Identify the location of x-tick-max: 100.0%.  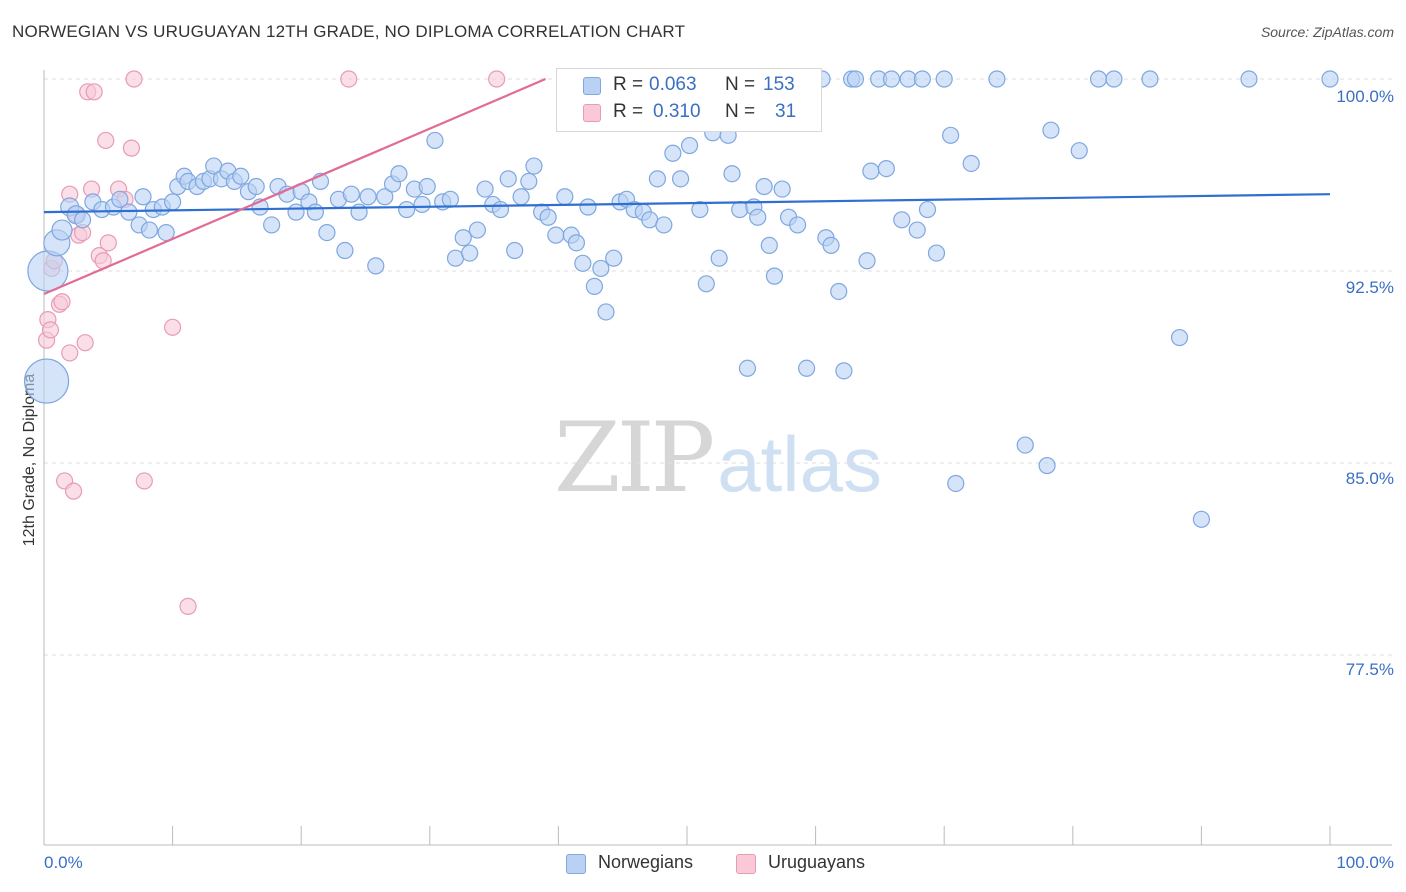
(1365, 862).